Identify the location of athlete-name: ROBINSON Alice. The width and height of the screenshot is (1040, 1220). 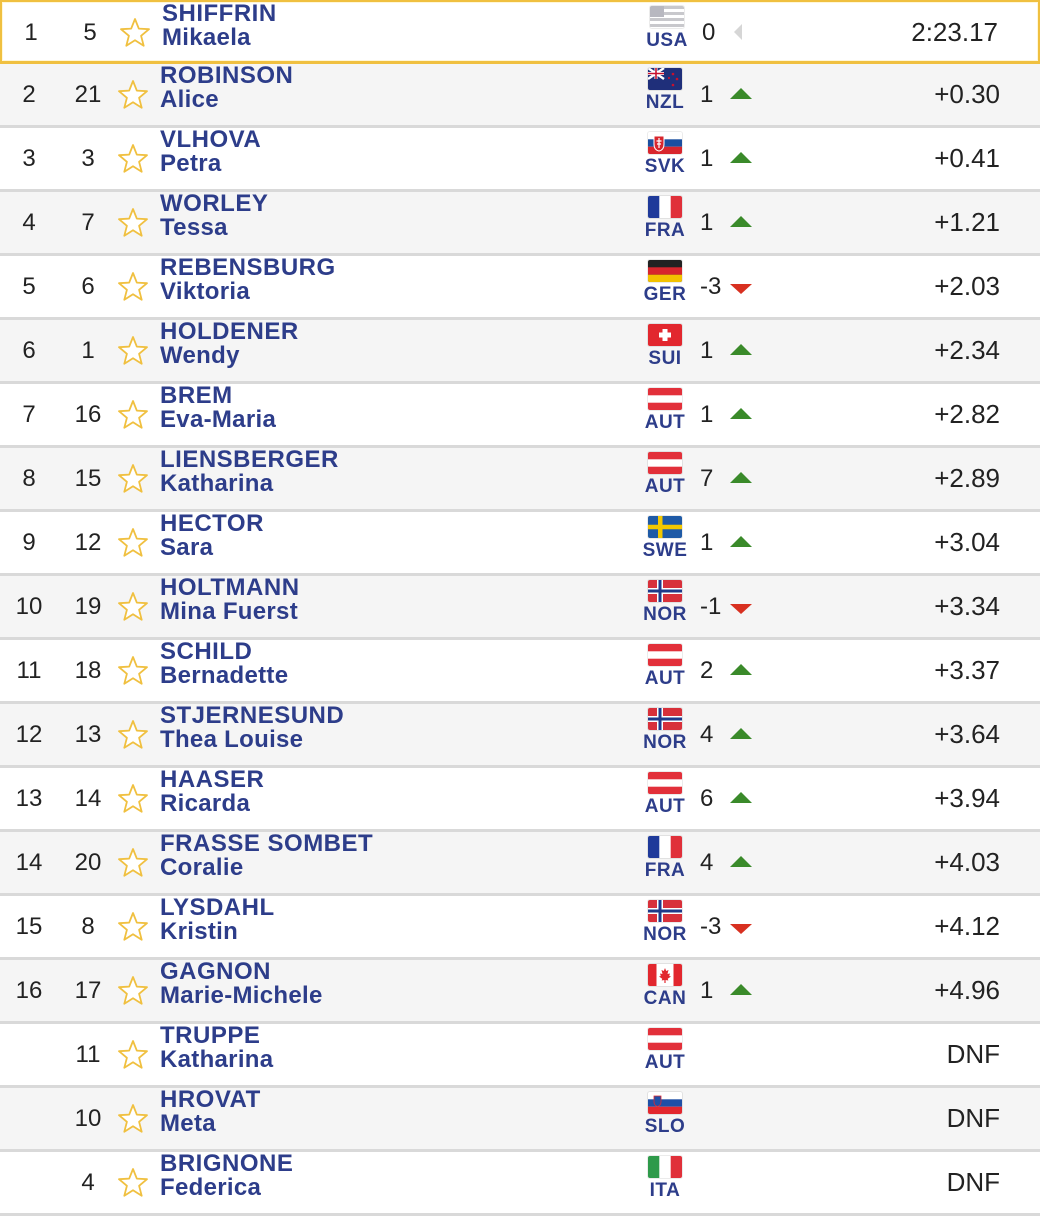
(226, 88).